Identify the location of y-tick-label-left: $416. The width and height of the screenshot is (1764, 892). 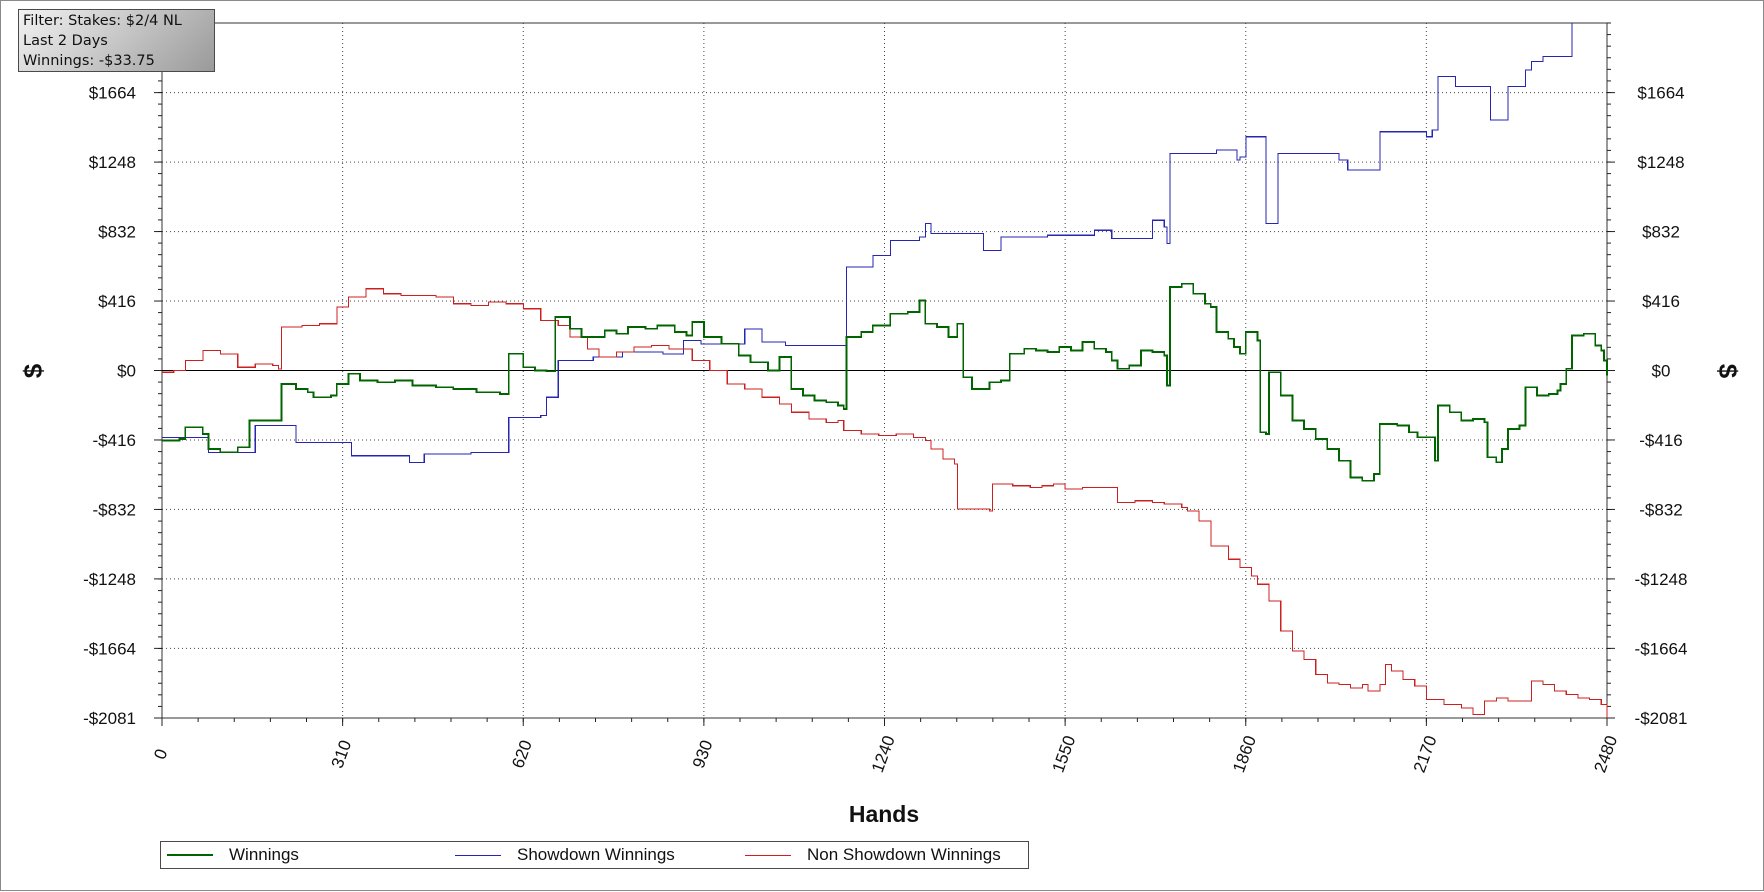
(117, 301).